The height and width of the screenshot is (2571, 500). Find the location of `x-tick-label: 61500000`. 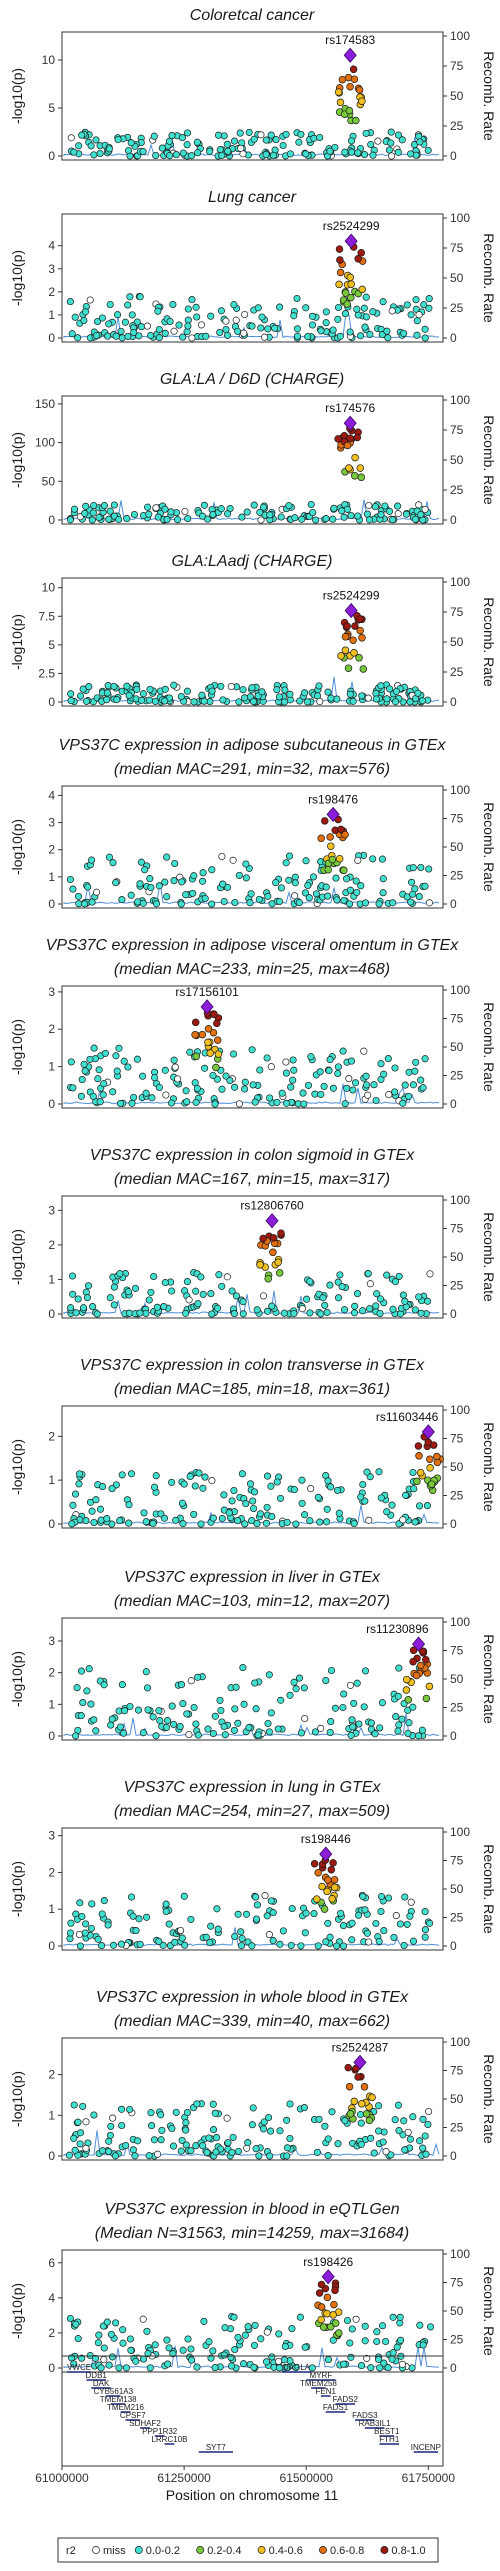

x-tick-label: 61500000 is located at coordinates (307, 2478).